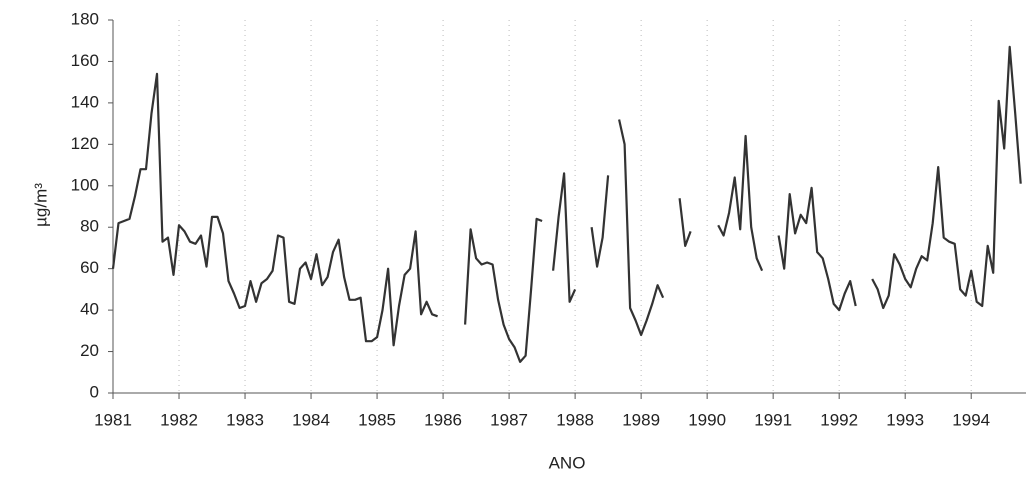 The height and width of the screenshot is (481, 1027). What do you see at coordinates (641, 419) in the screenshot?
I see `x-tick-label: 1989` at bounding box center [641, 419].